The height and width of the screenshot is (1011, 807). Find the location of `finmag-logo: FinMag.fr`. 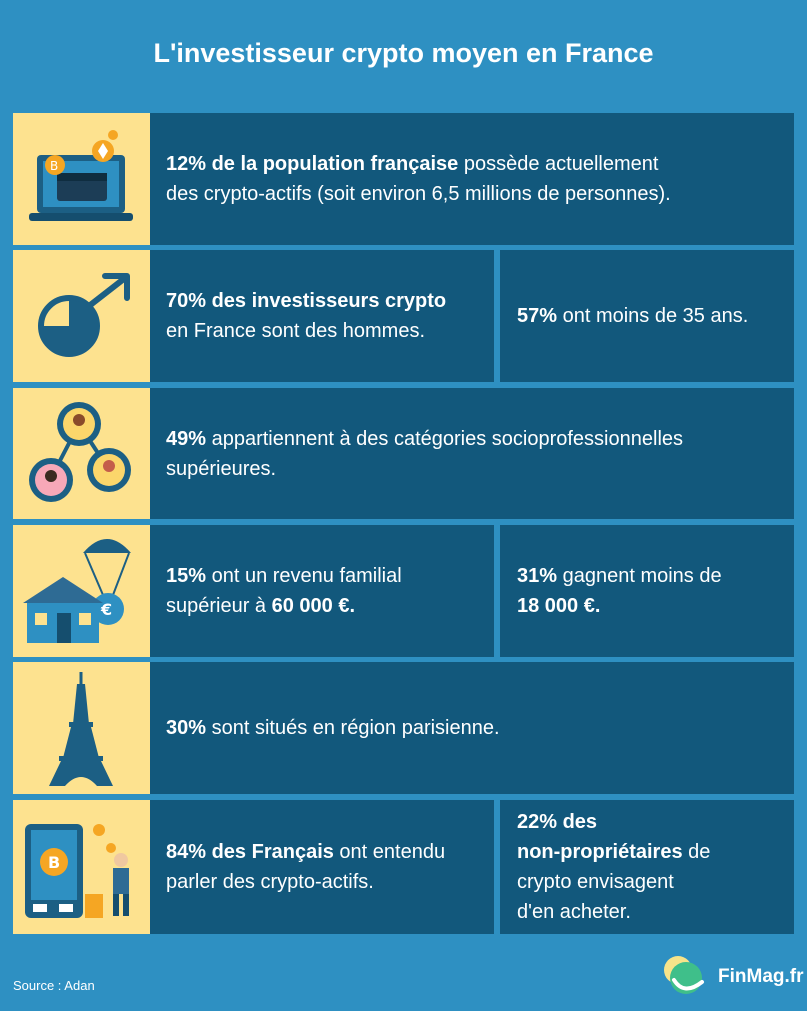

finmag-logo: FinMag.fr is located at coordinates (731, 977).